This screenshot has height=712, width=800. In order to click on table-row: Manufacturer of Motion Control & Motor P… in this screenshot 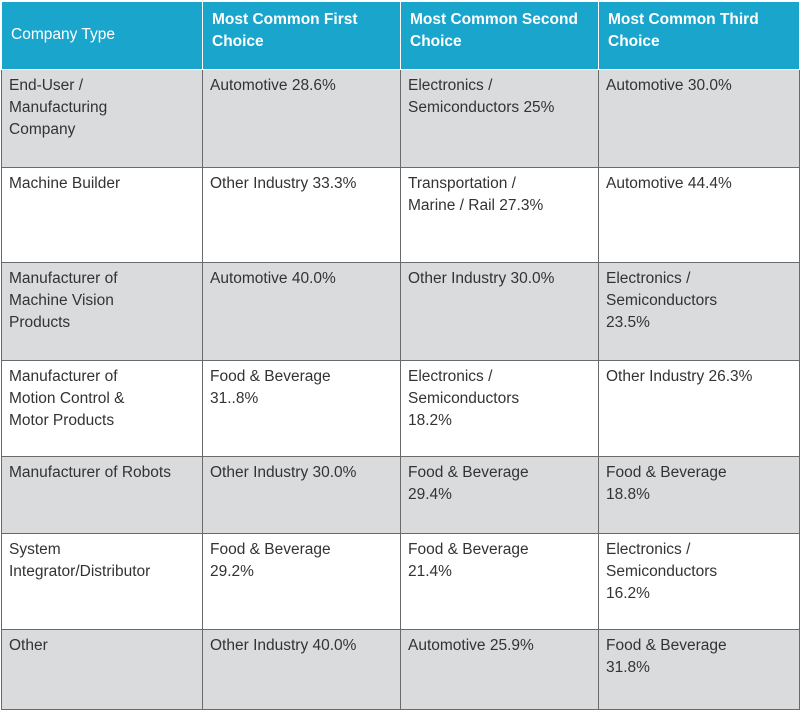, I will do `click(400, 408)`.